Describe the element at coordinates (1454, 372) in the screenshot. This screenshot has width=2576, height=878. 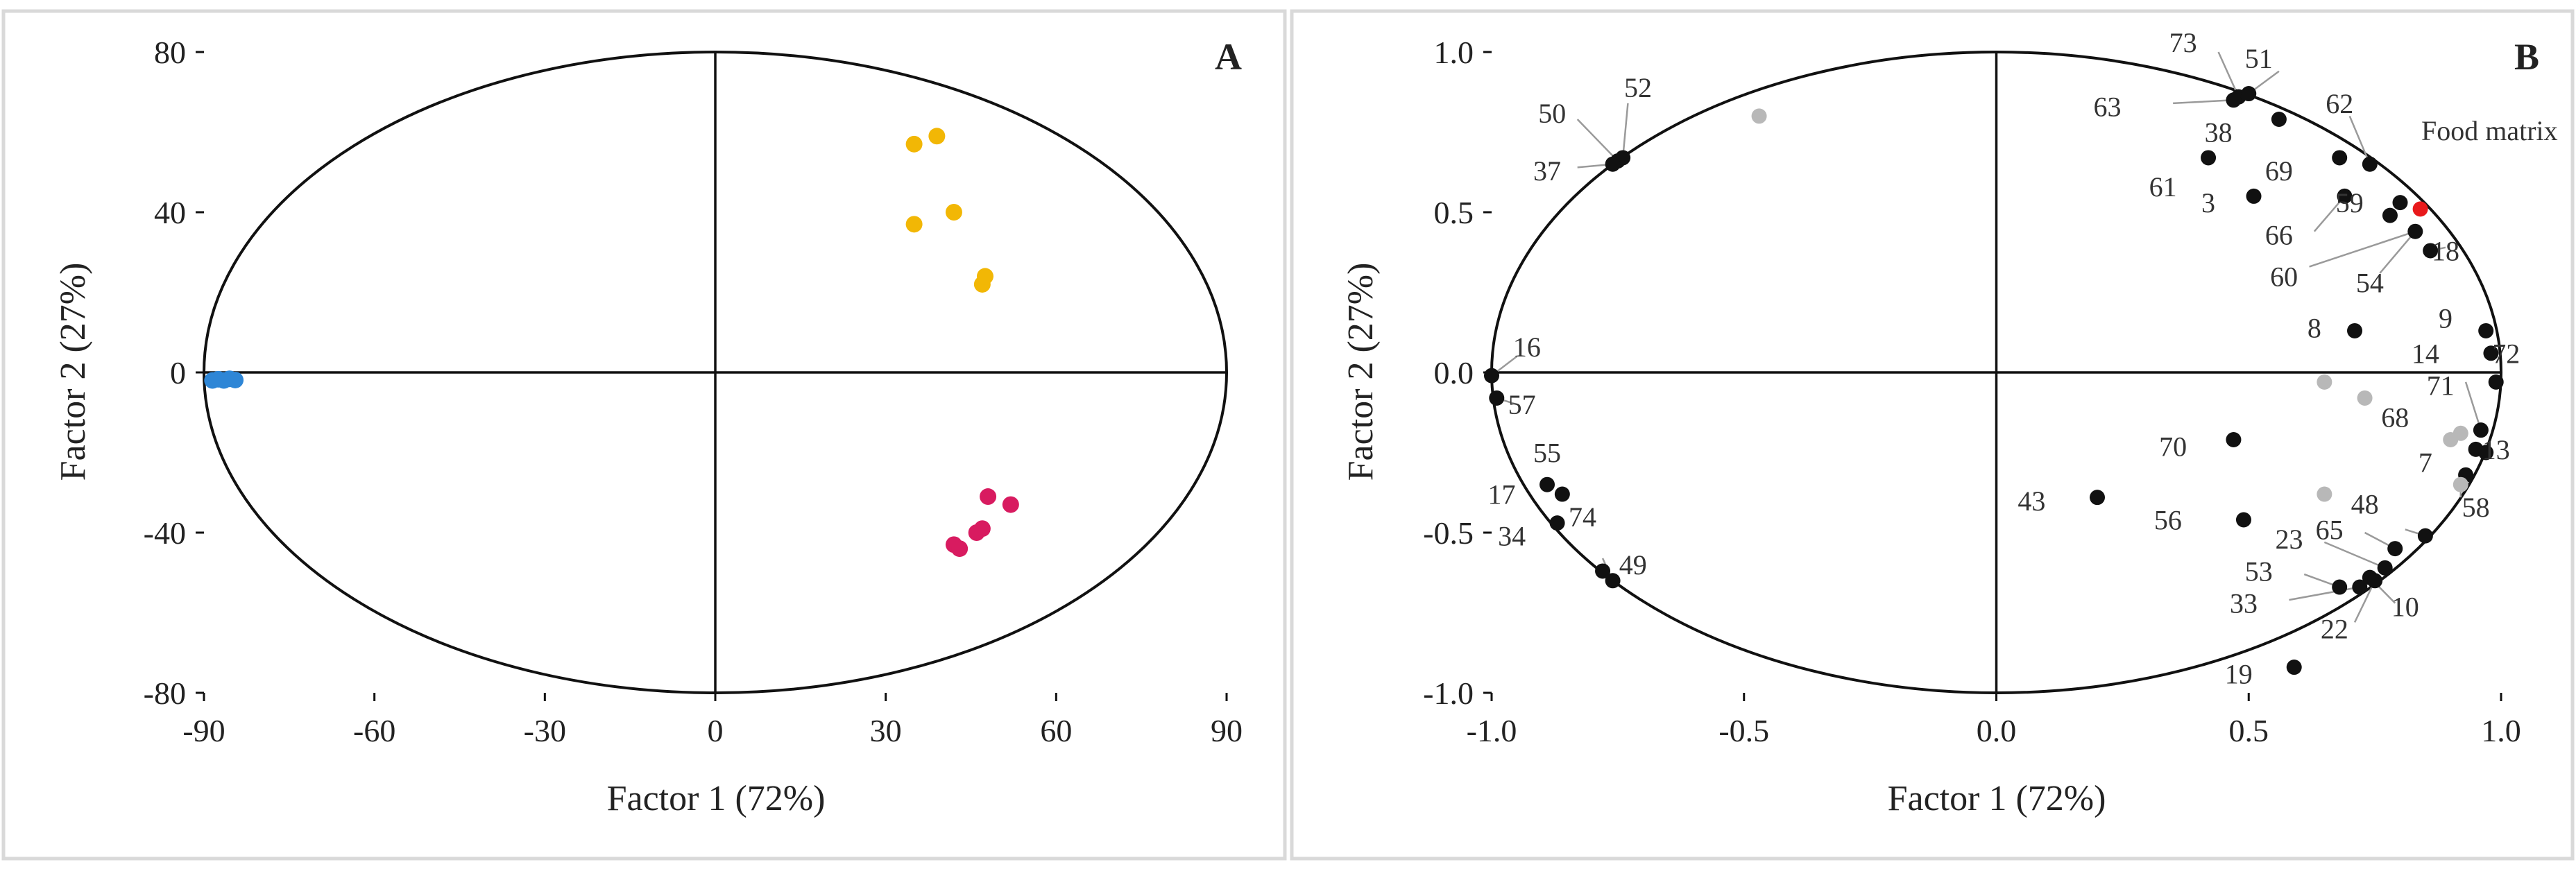
I see `y-tick-label: 0.0` at that location.